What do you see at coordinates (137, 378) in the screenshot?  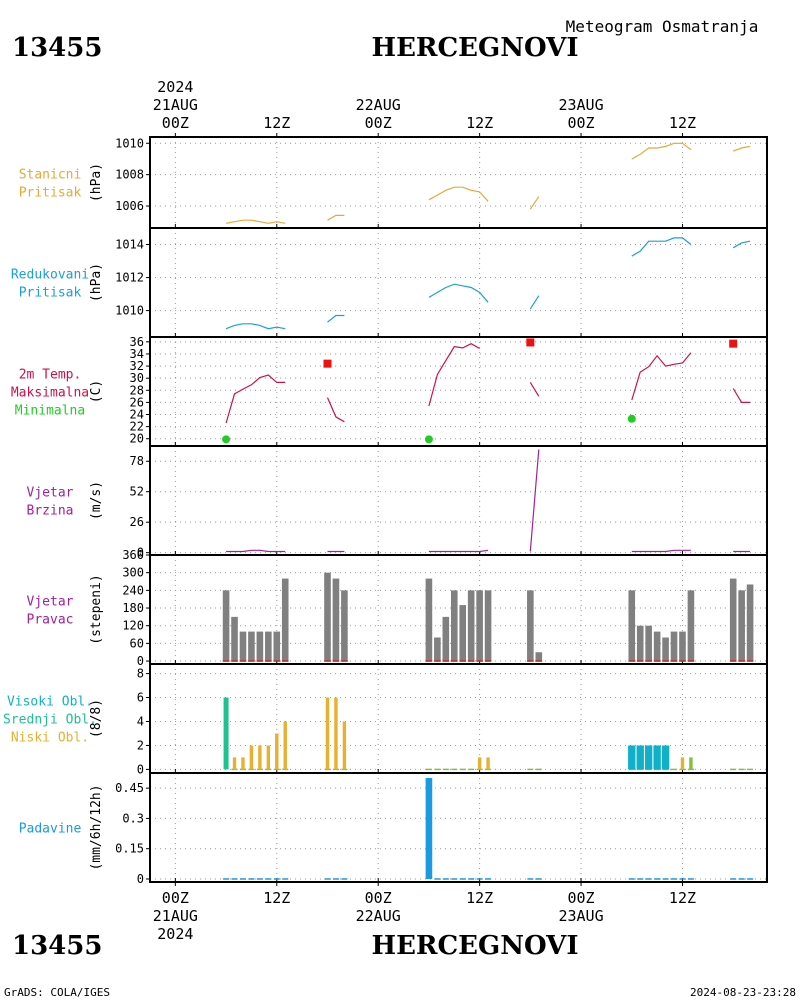 I see `ytick-label: 30` at bounding box center [137, 378].